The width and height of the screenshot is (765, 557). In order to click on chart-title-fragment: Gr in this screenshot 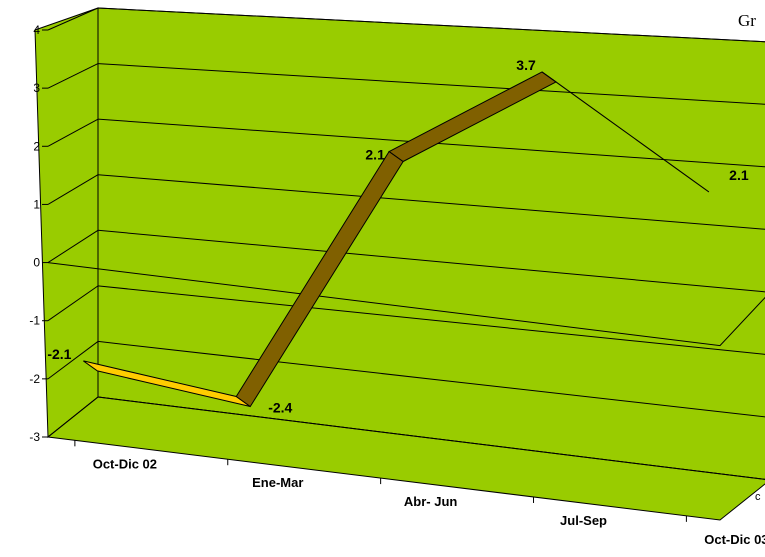, I will do `click(747, 20)`.